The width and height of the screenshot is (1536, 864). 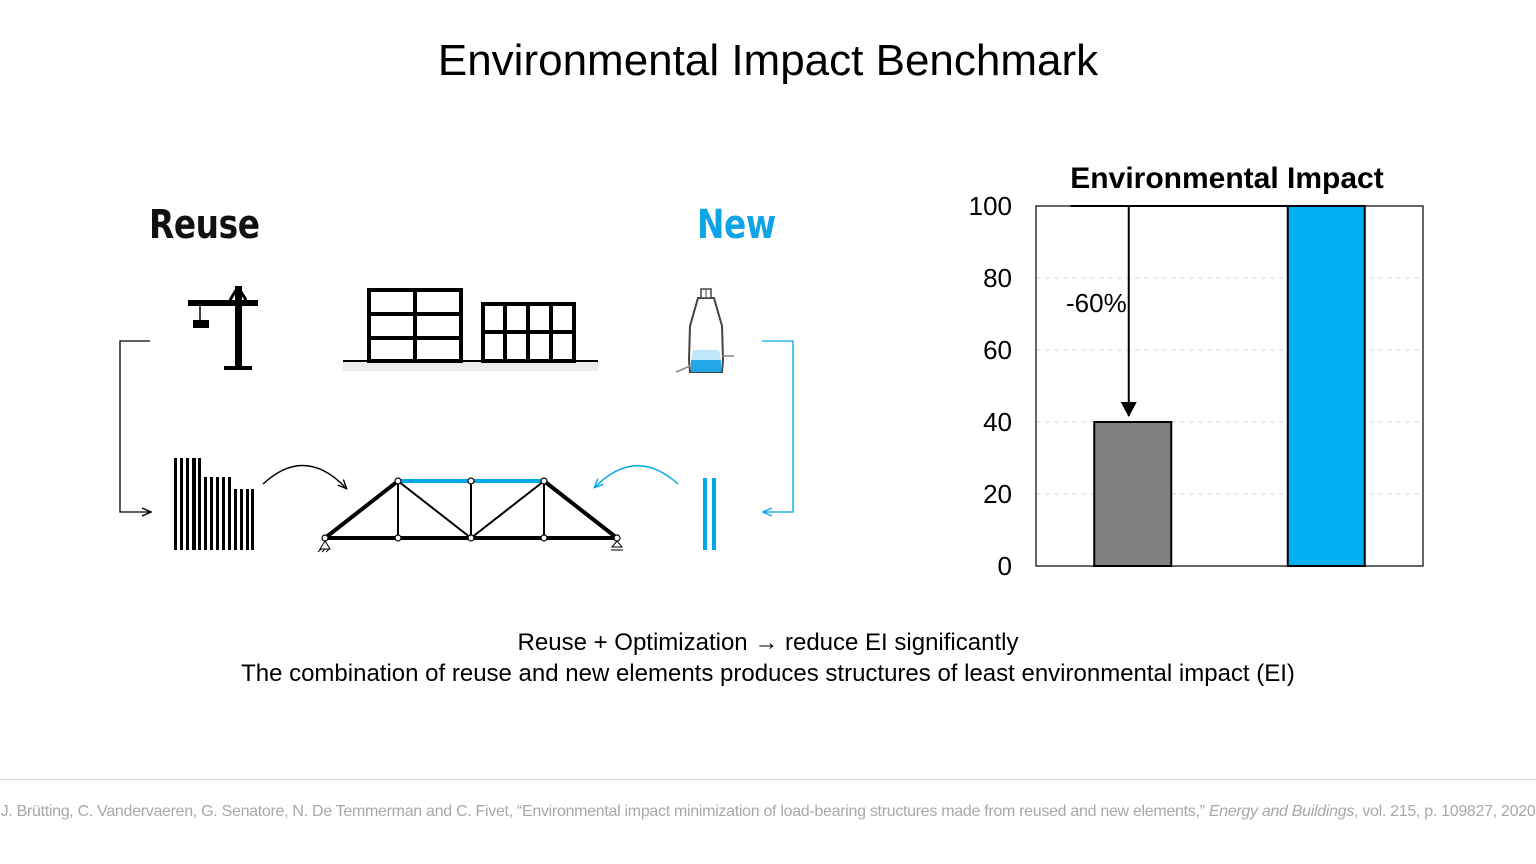 What do you see at coordinates (768, 779) in the screenshot?
I see `footer-divider` at bounding box center [768, 779].